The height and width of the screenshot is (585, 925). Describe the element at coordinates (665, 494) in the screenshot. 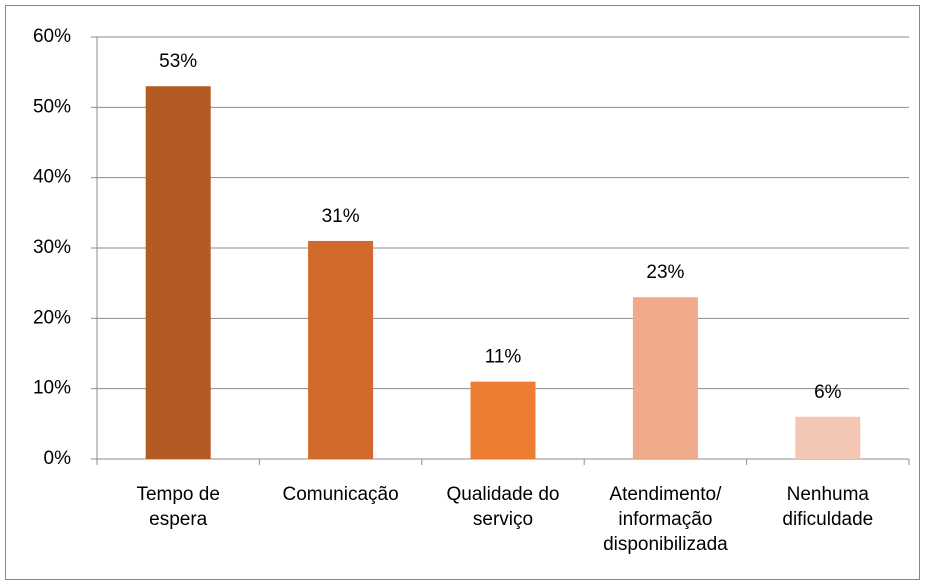

I see `x-tick-label: Atendimento/` at that location.